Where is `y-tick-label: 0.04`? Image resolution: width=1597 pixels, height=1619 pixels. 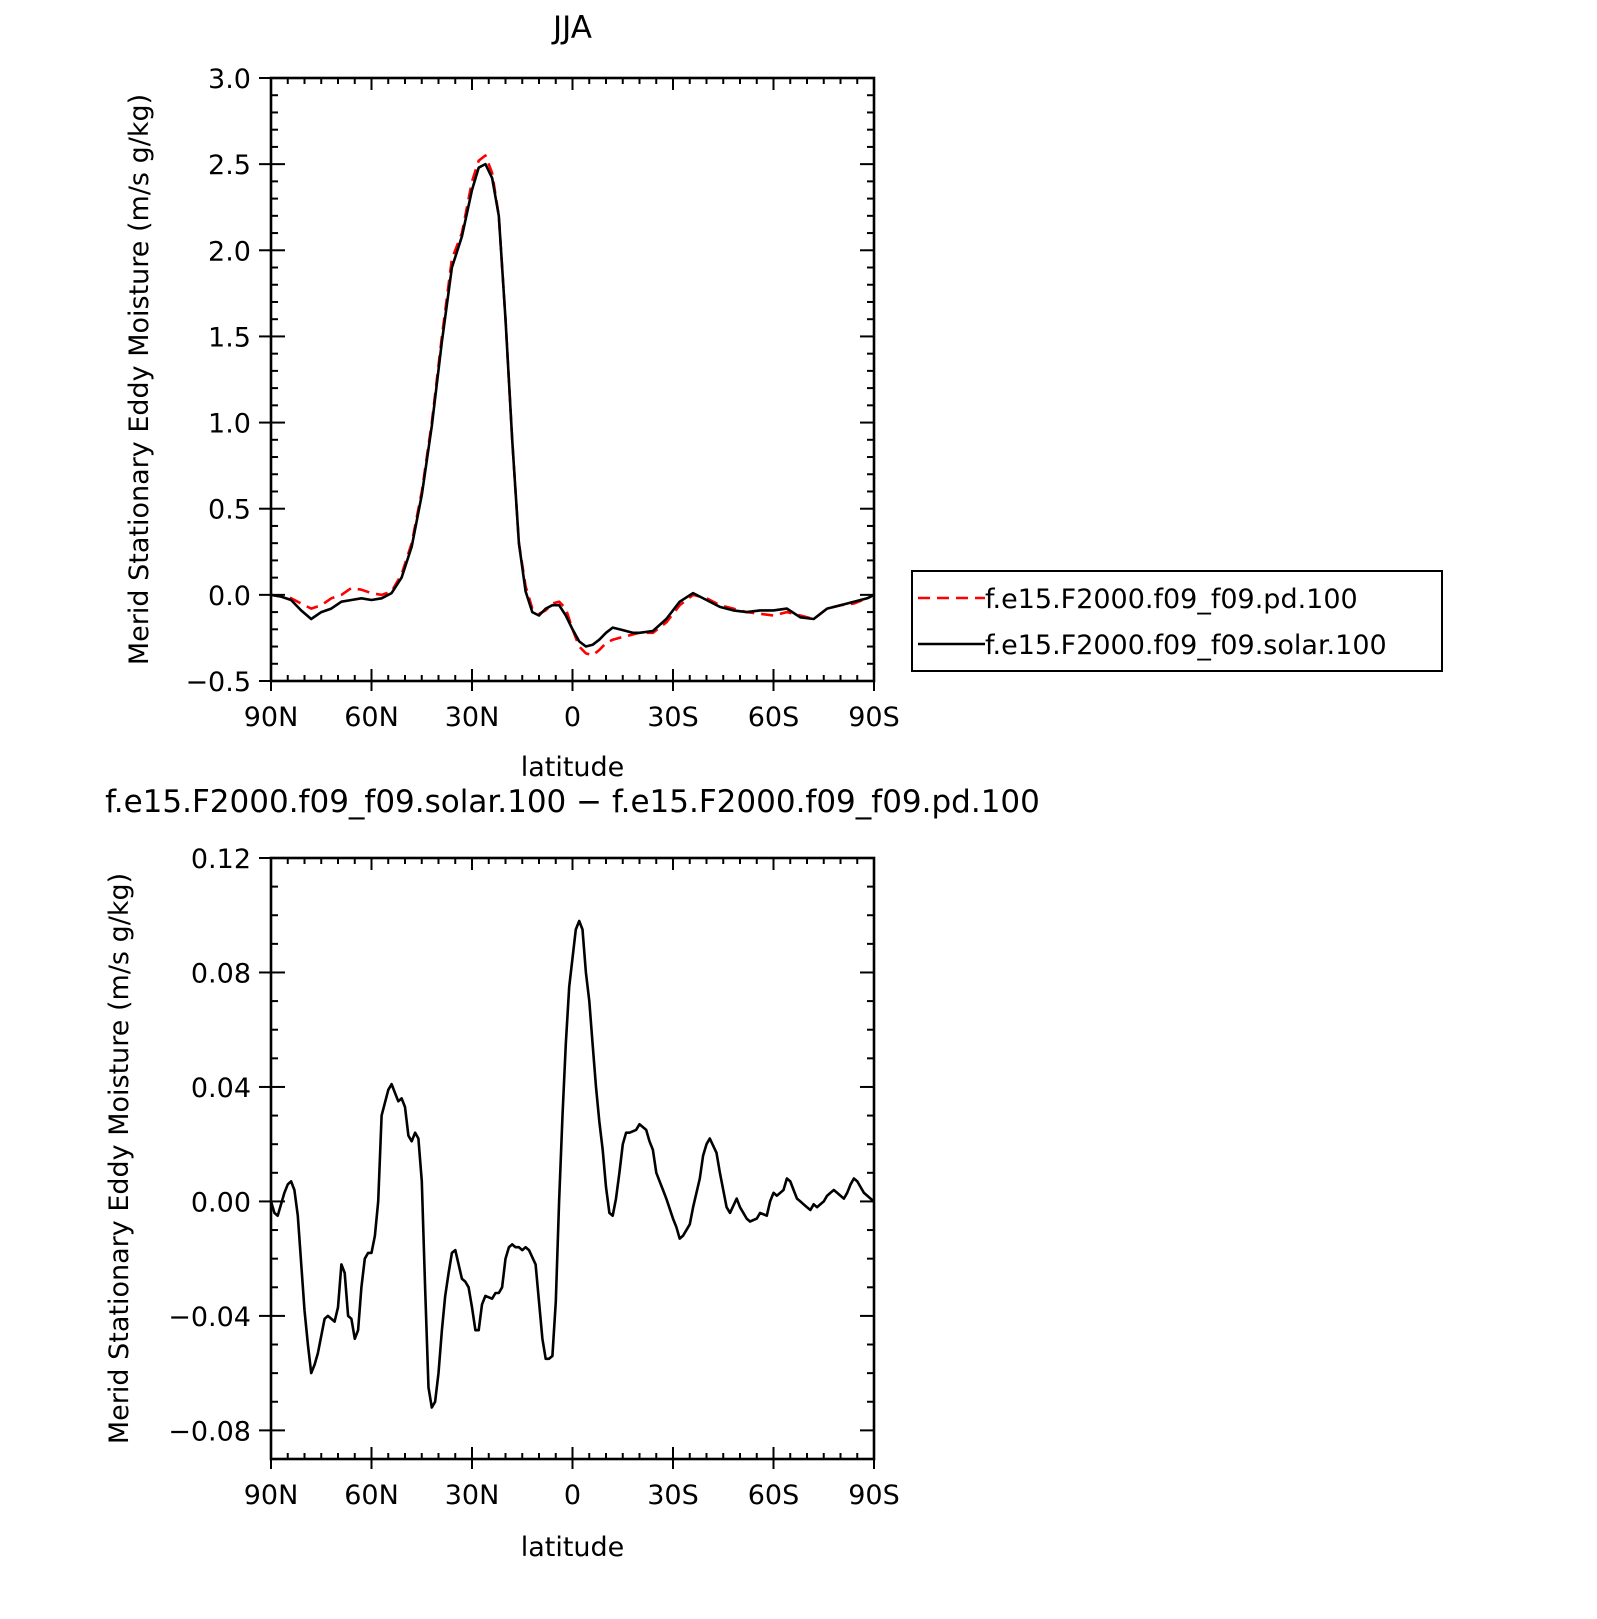 y-tick-label: 0.04 is located at coordinates (221, 1088).